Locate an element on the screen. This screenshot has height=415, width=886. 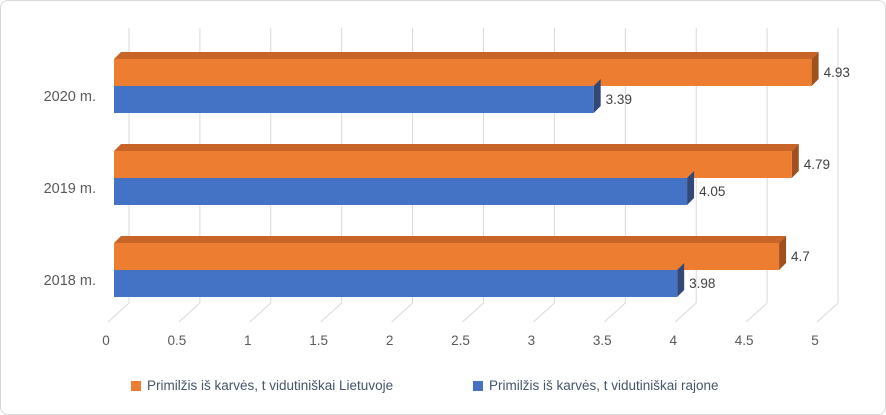
y-category-label: 2020 m. is located at coordinates (70, 97).